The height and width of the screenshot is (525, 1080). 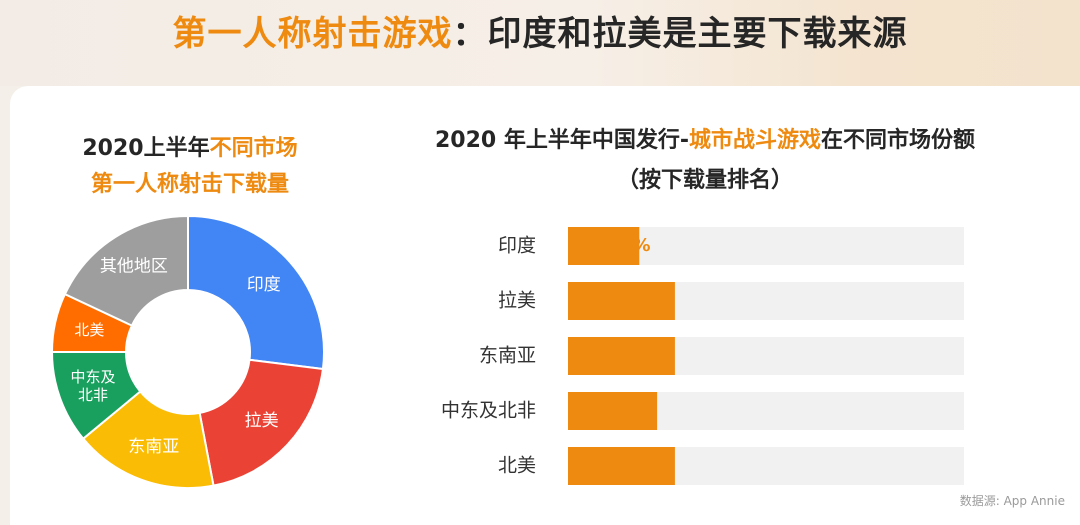 I want to click on bar-title-prefix: 2020 年上半年中国发行-, so click(x=561, y=140).